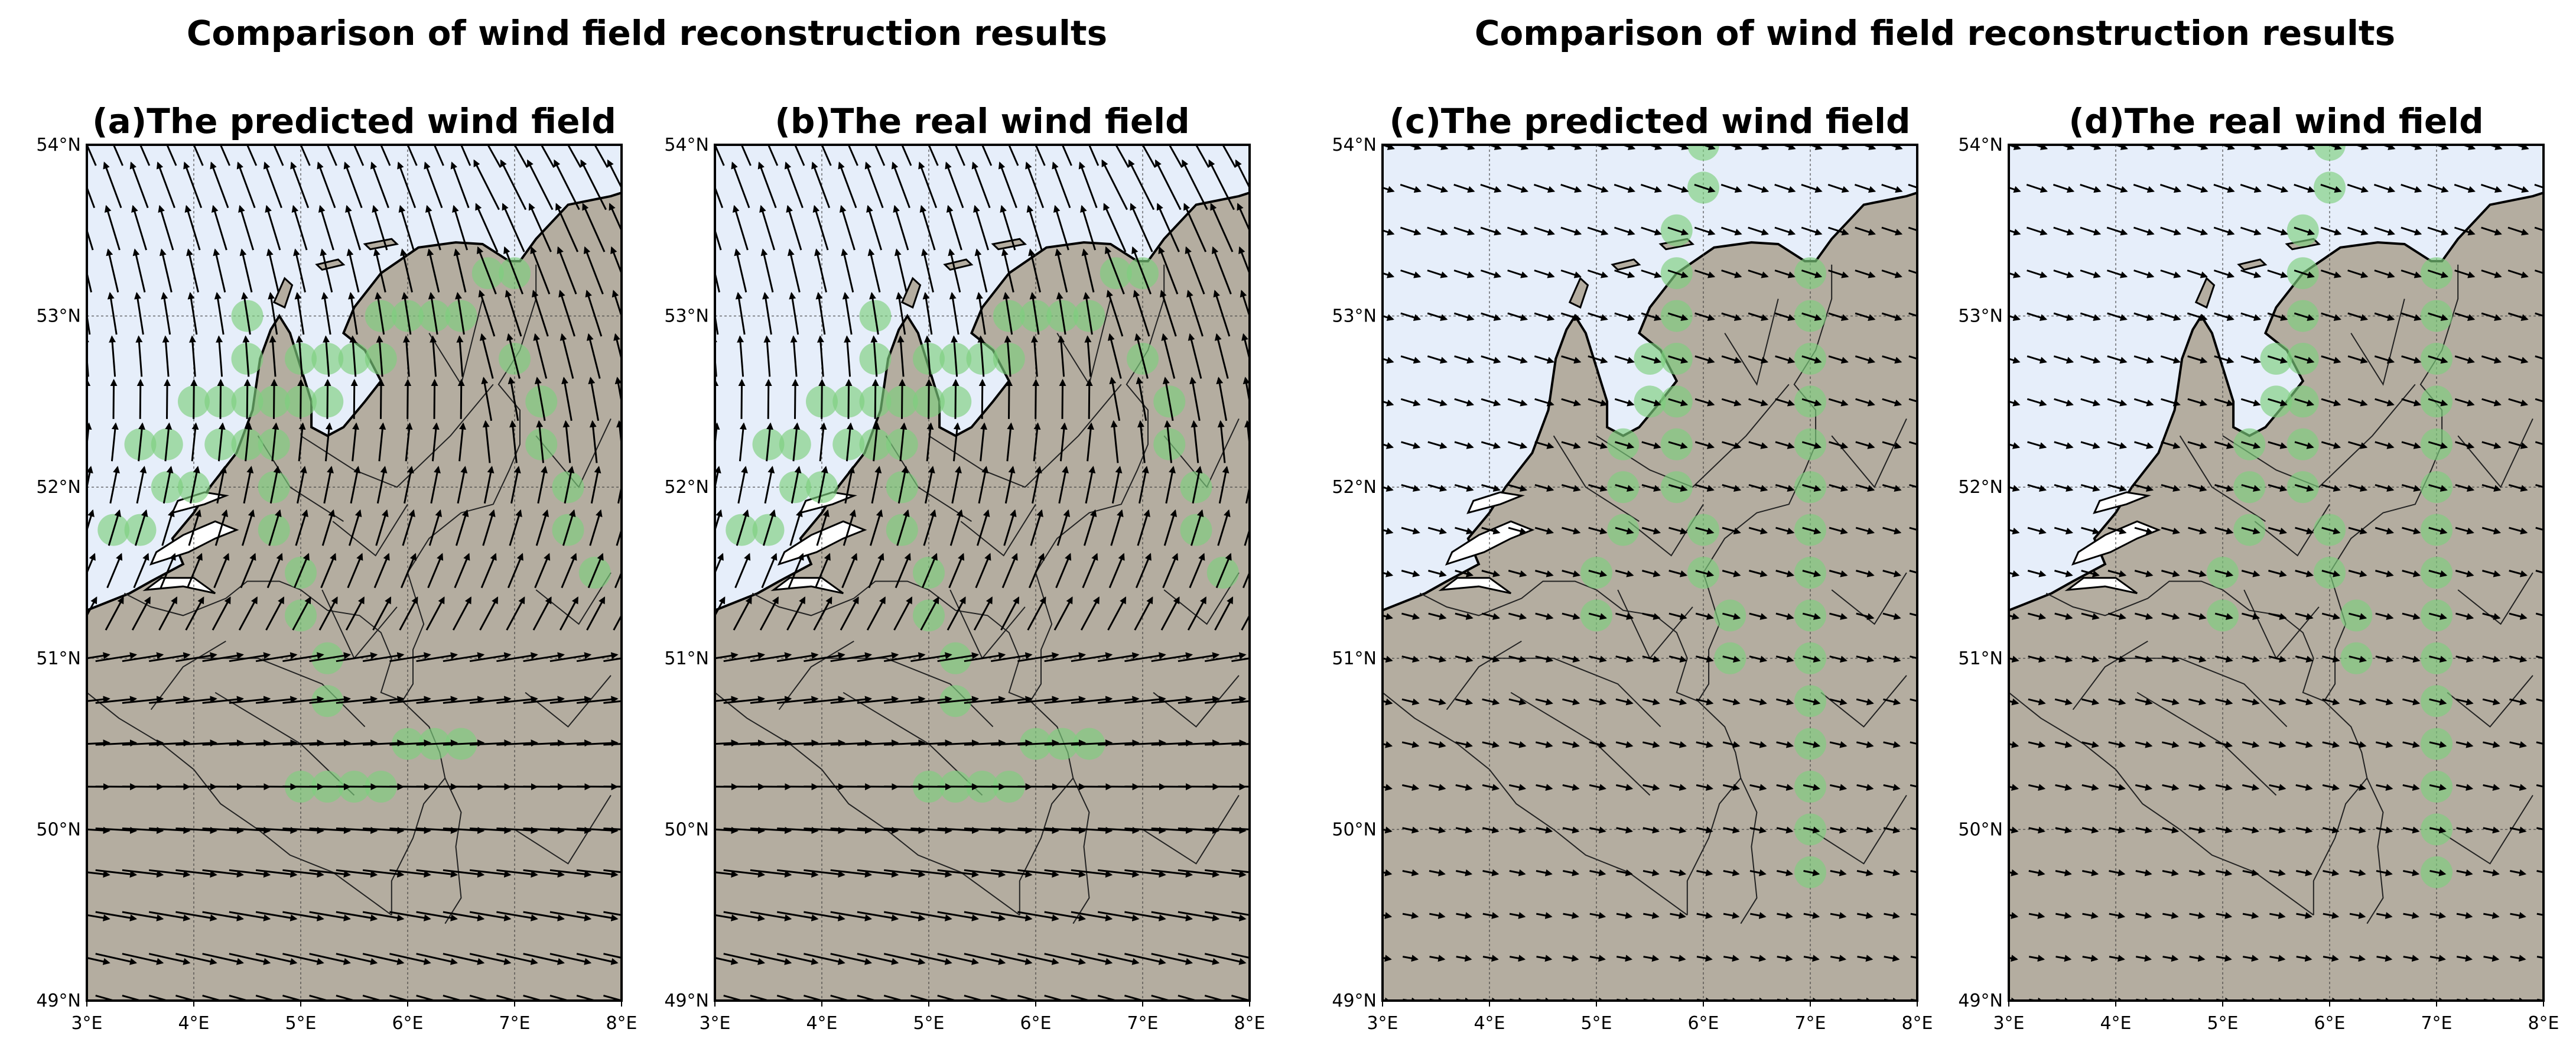 Image resolution: width=2576 pixels, height=1055 pixels. What do you see at coordinates (828, 502) in the screenshot?
I see `estuary` at bounding box center [828, 502].